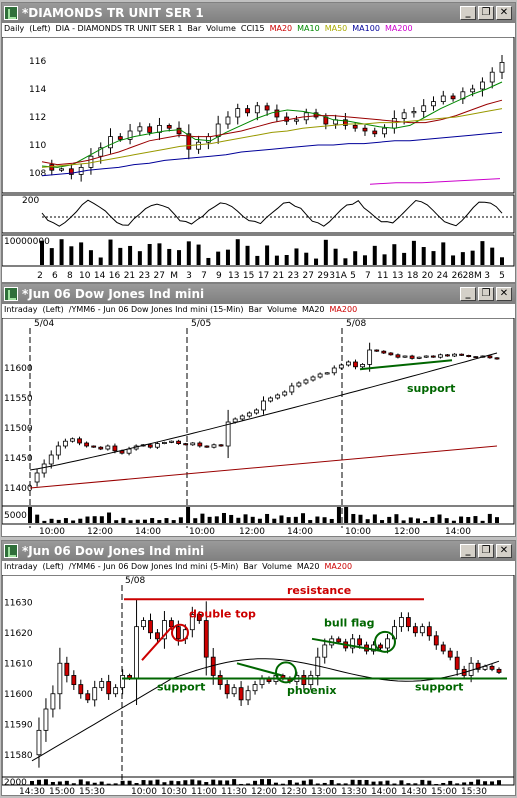  I want to click on x-tick-label: 13, so click(233, 276).